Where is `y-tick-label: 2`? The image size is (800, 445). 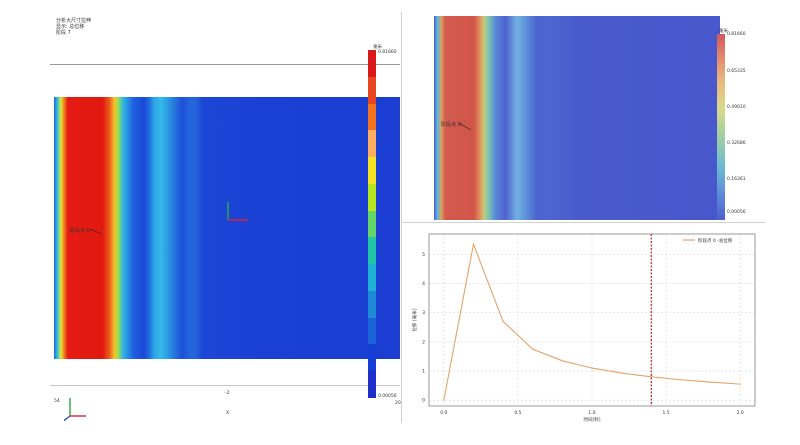
y-tick-label: 2 is located at coordinates (423, 342).